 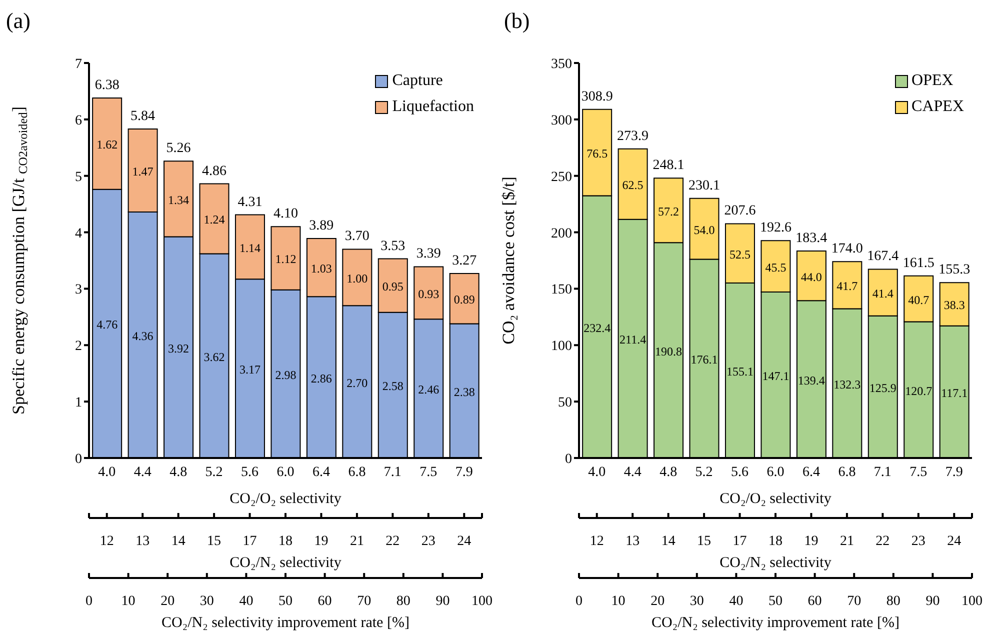 What do you see at coordinates (561, 120) in the screenshot?
I see `y-tick-label: 300` at bounding box center [561, 120].